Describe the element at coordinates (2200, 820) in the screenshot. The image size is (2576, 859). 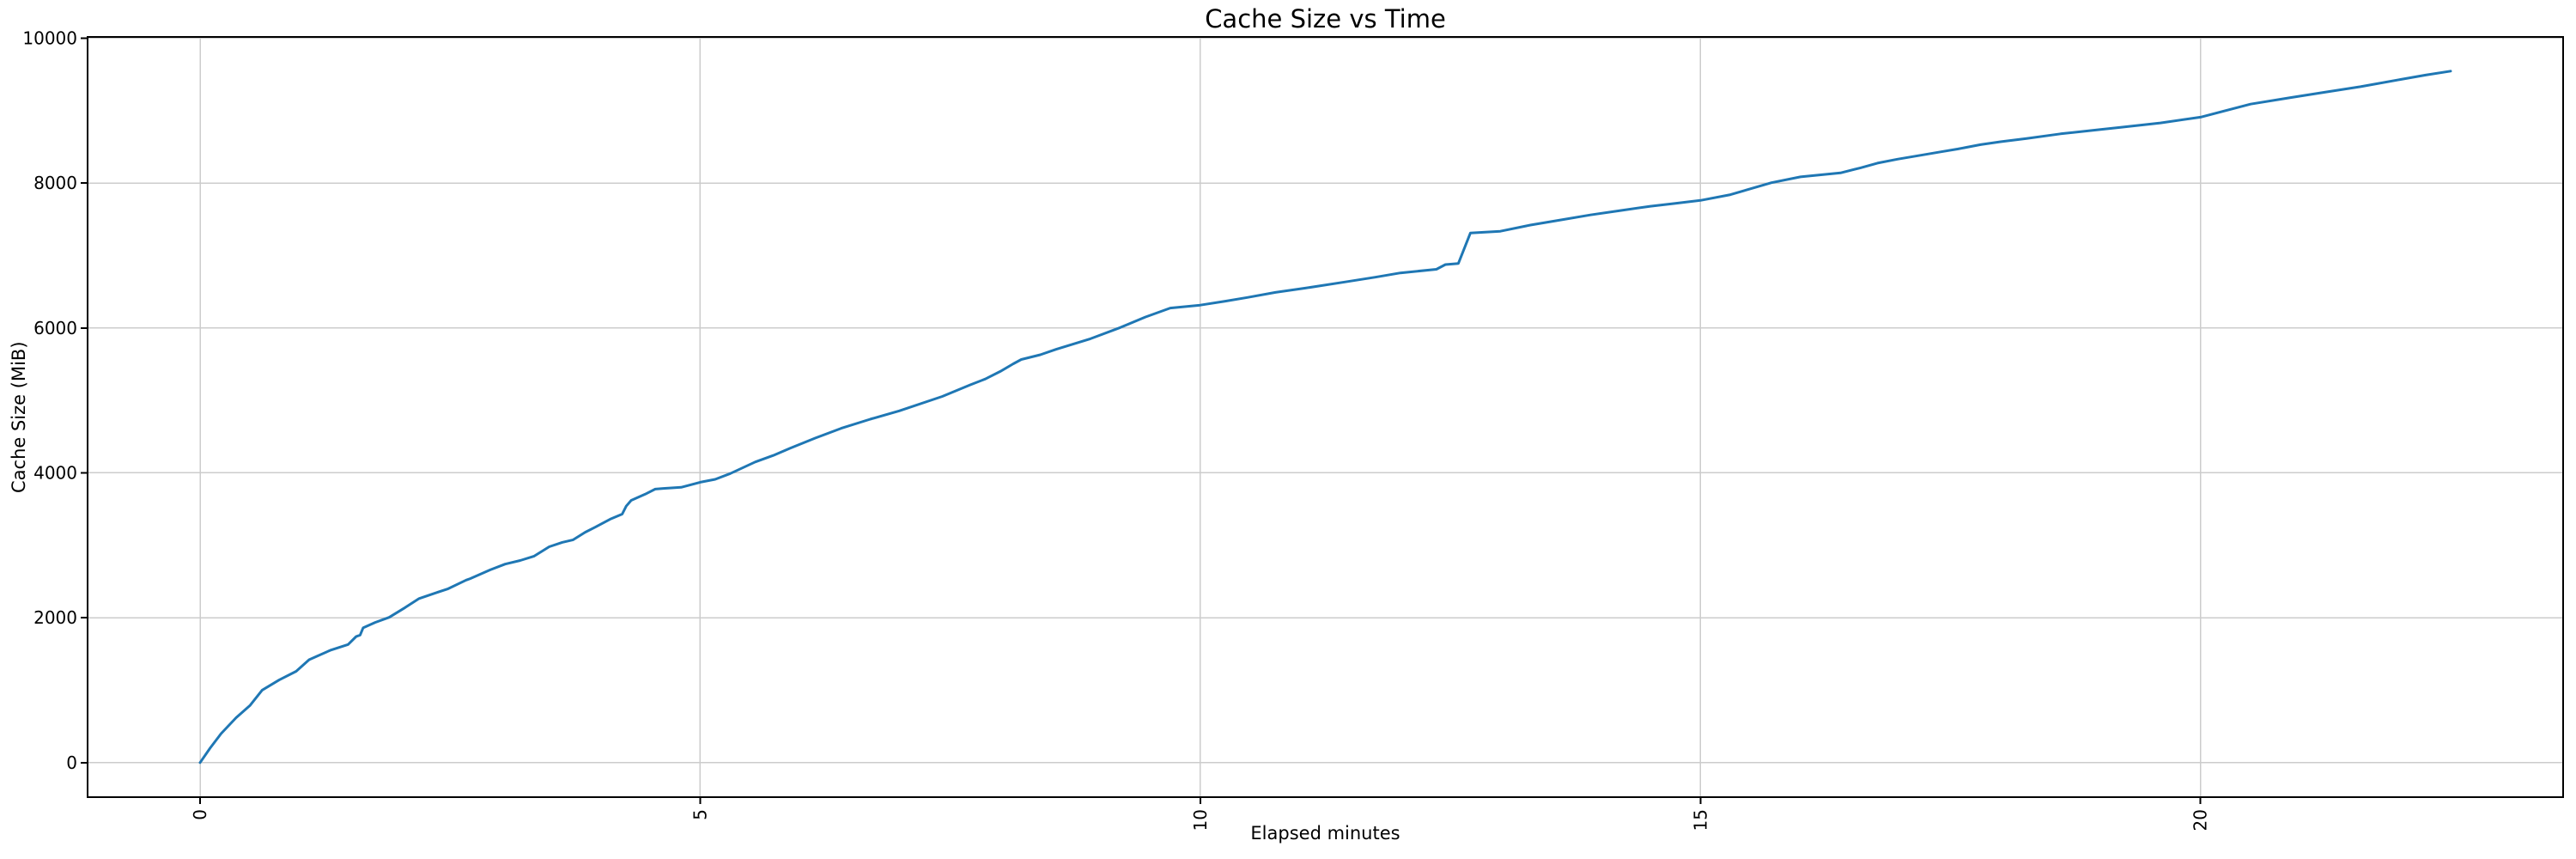
I see `x-tick-label: 20` at that location.